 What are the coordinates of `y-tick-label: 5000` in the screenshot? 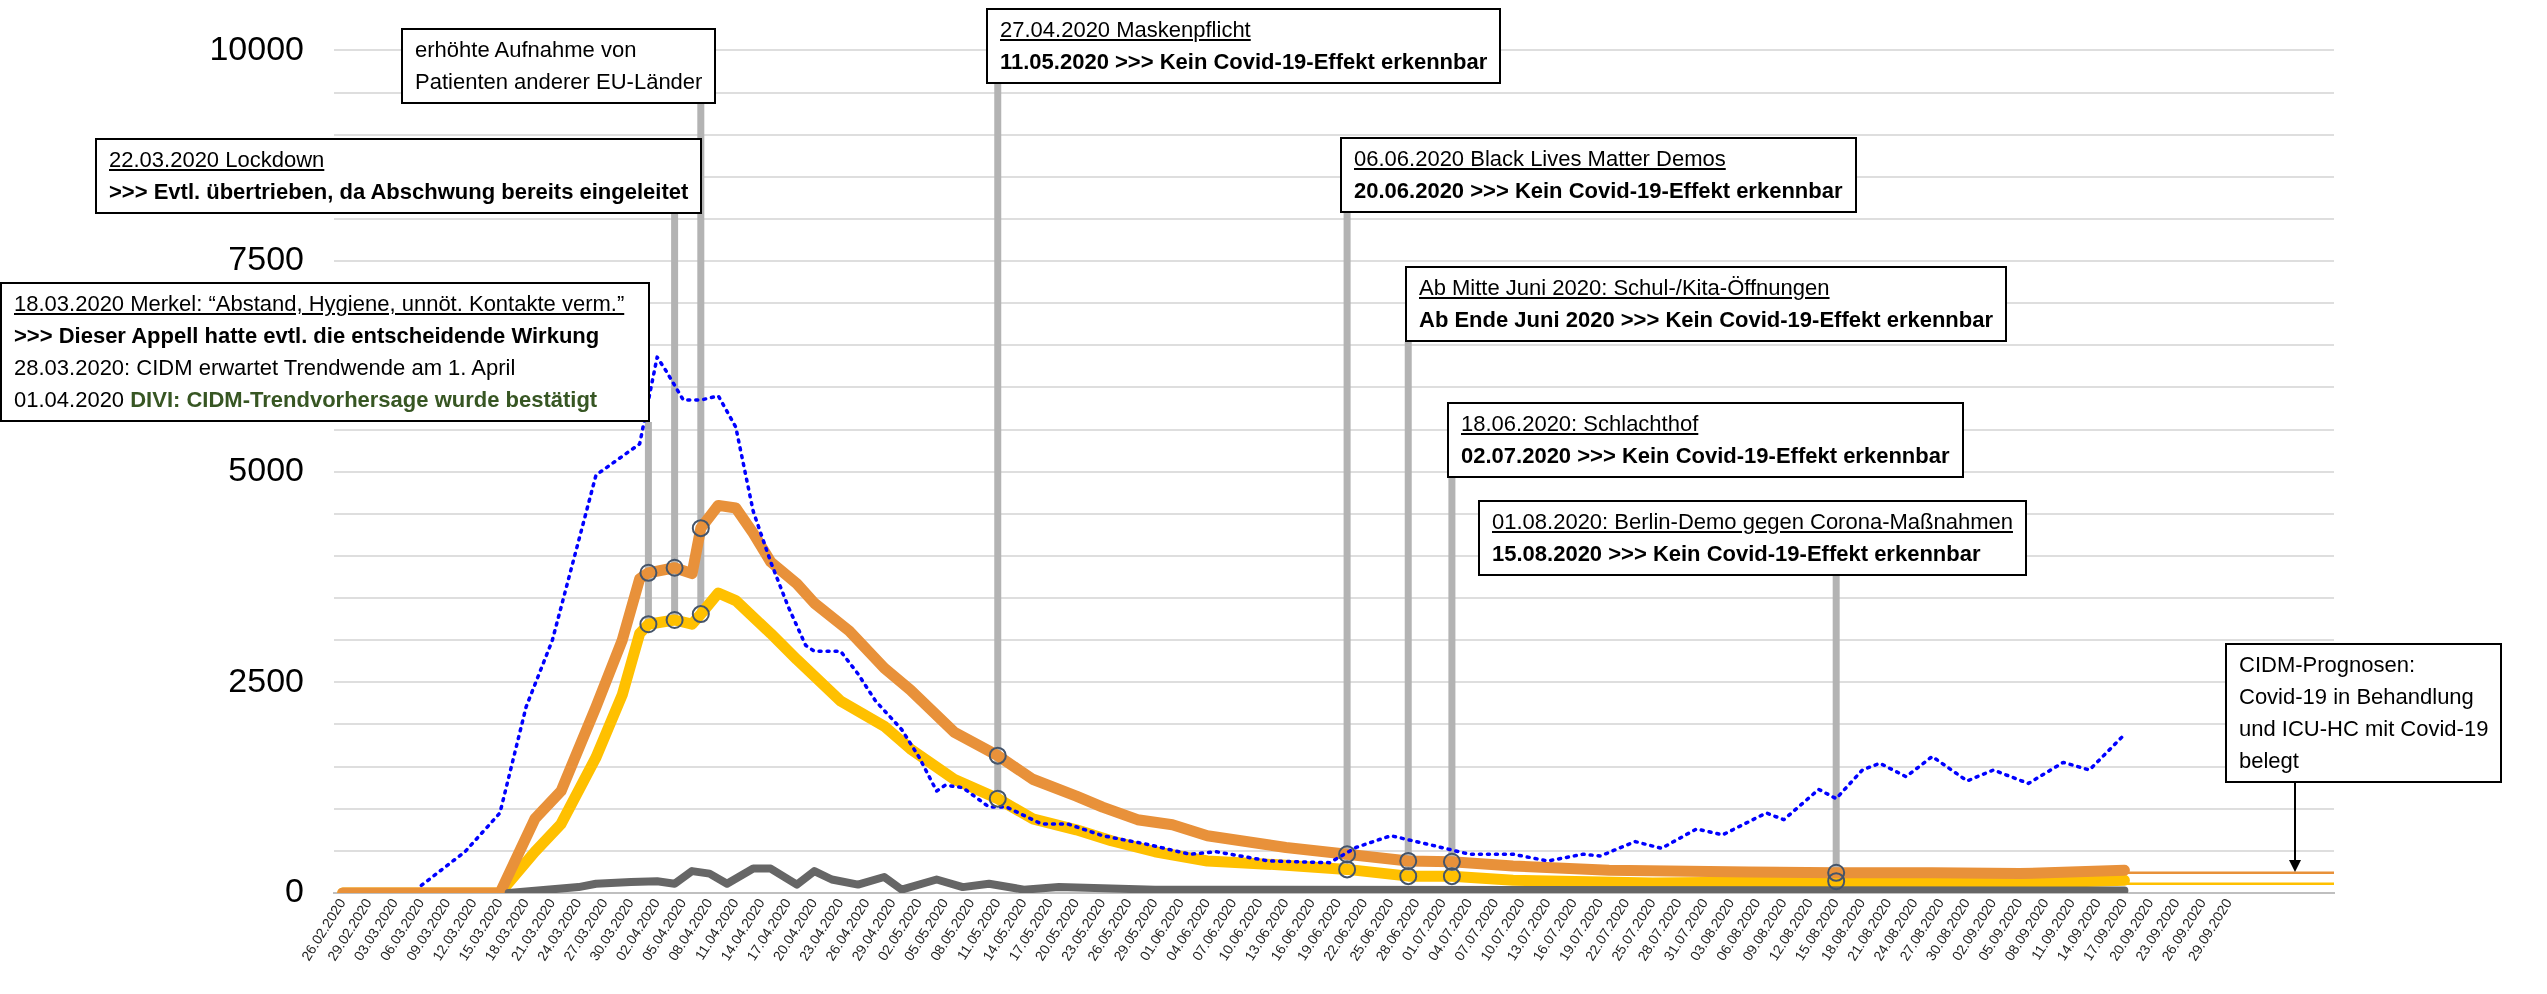 It's located at (266, 469).